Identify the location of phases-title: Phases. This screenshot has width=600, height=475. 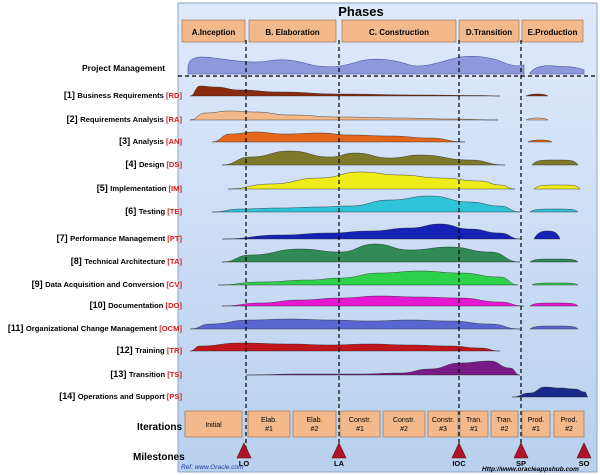
(361, 11).